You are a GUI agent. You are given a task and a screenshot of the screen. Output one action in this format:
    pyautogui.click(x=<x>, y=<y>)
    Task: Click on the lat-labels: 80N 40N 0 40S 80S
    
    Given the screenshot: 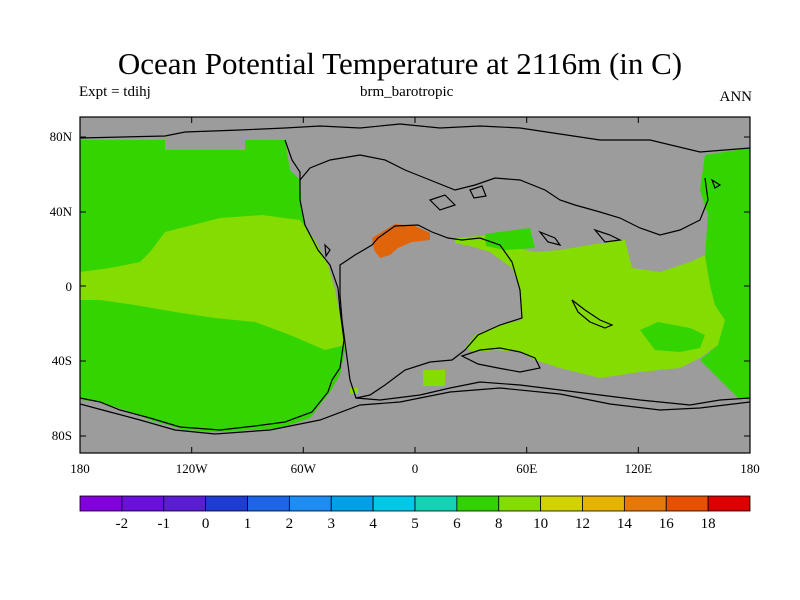 What is the action you would take?
    pyautogui.click(x=61, y=286)
    